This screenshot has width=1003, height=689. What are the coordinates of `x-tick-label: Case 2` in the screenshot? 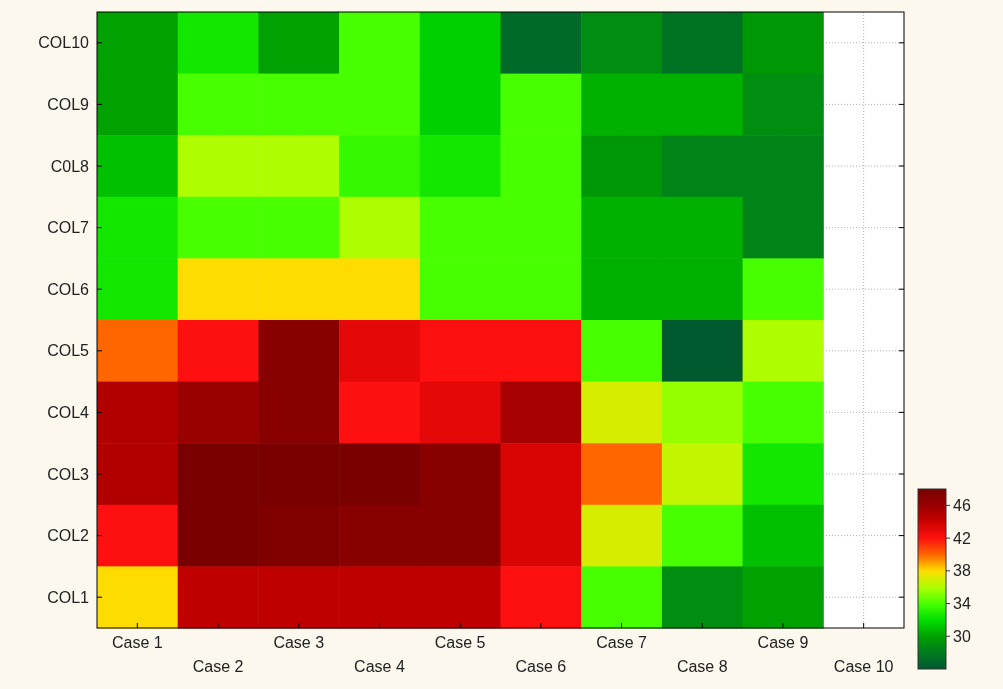 It's located at (218, 666).